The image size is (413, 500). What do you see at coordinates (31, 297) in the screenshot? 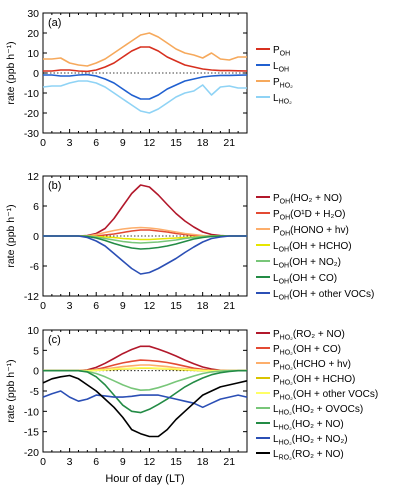
I see `y-tick-label: -12` at bounding box center [31, 297].